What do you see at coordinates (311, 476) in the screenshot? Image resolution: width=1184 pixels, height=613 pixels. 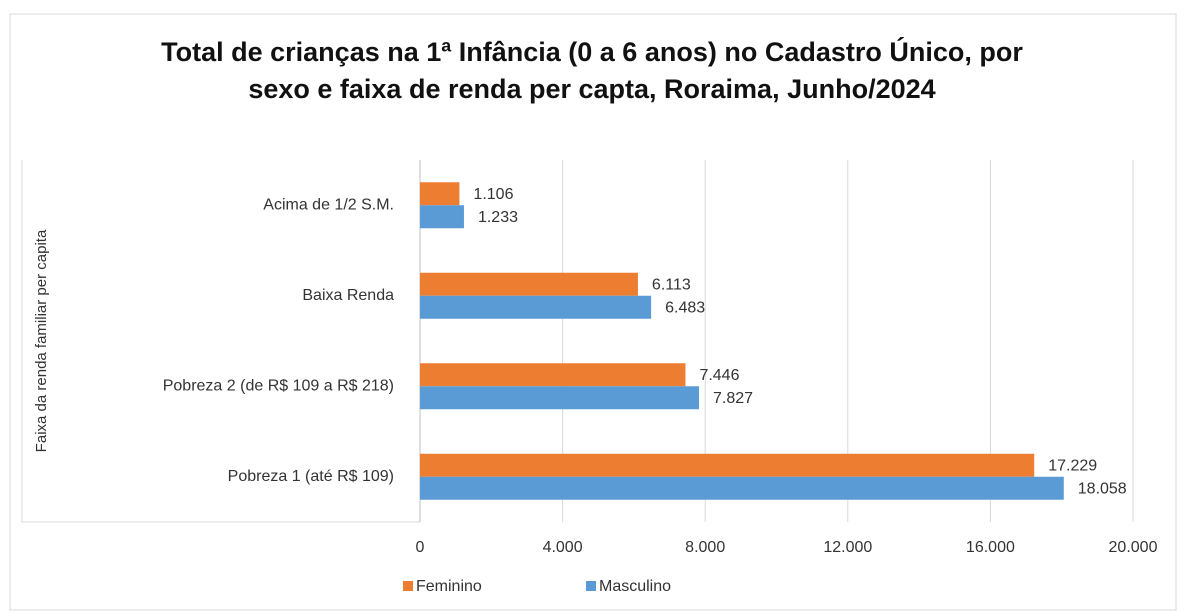 I see `y-tick-label: Pobreza 1 (até R$ 109)` at bounding box center [311, 476].